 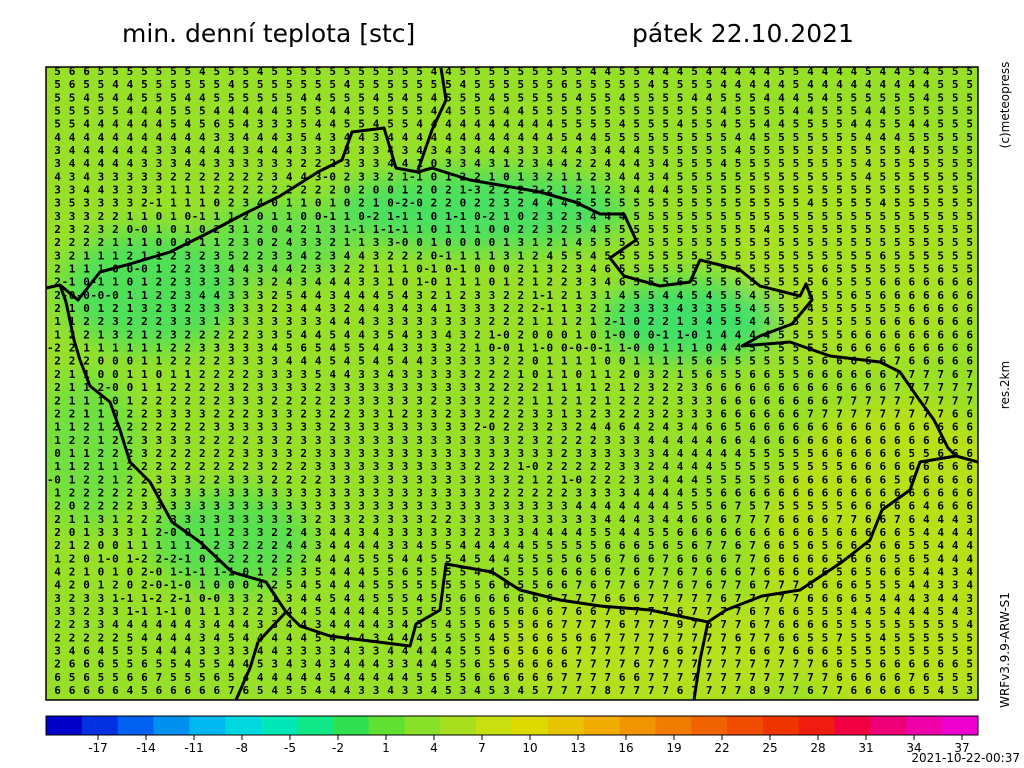 What do you see at coordinates (268, 33) in the screenshot?
I see `title: min. denní teplota [stc]` at bounding box center [268, 33].